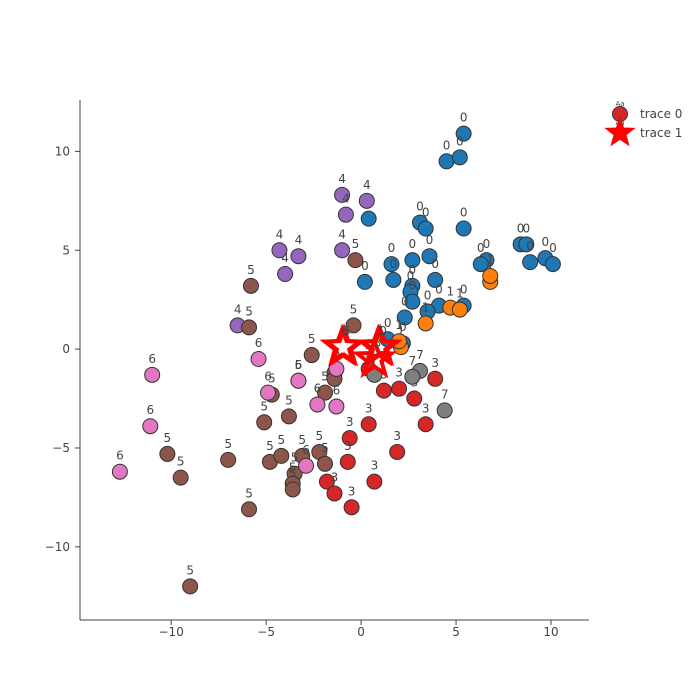 This screenshot has height=700, width=700. What do you see at coordinates (66, 349) in the screenshot?
I see `y-tick-label: 0` at bounding box center [66, 349].